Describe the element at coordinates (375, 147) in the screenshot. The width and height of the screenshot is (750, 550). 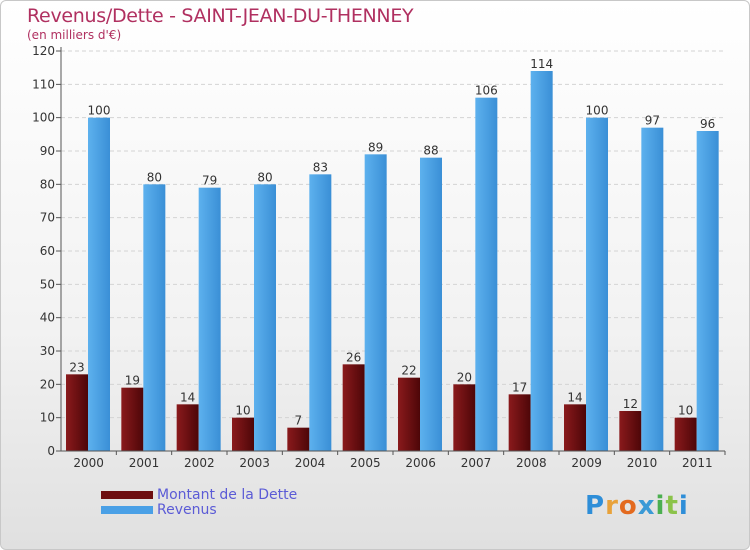
I see `data-label-revenue: 89` at that location.